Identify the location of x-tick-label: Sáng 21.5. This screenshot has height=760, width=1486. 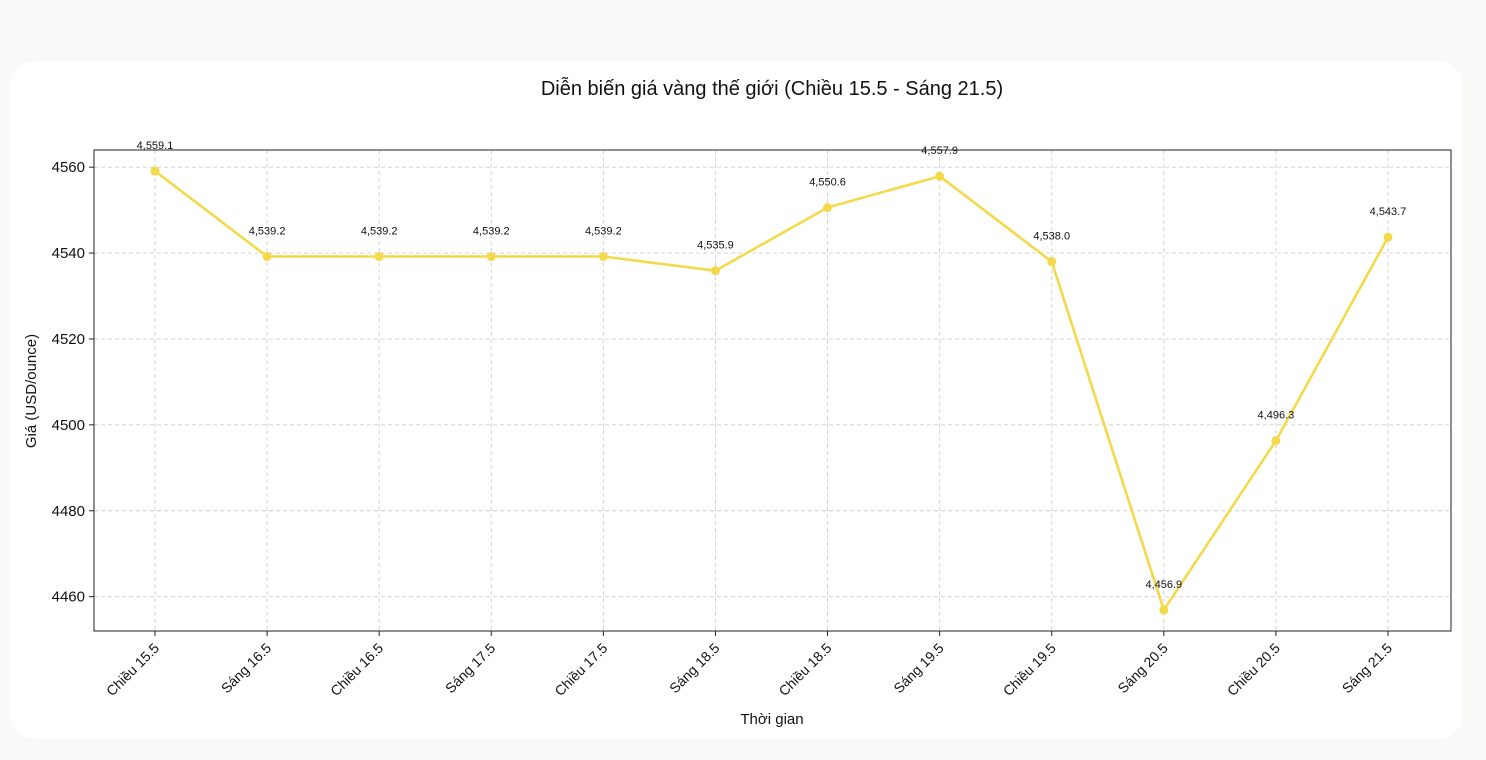
(1367, 668).